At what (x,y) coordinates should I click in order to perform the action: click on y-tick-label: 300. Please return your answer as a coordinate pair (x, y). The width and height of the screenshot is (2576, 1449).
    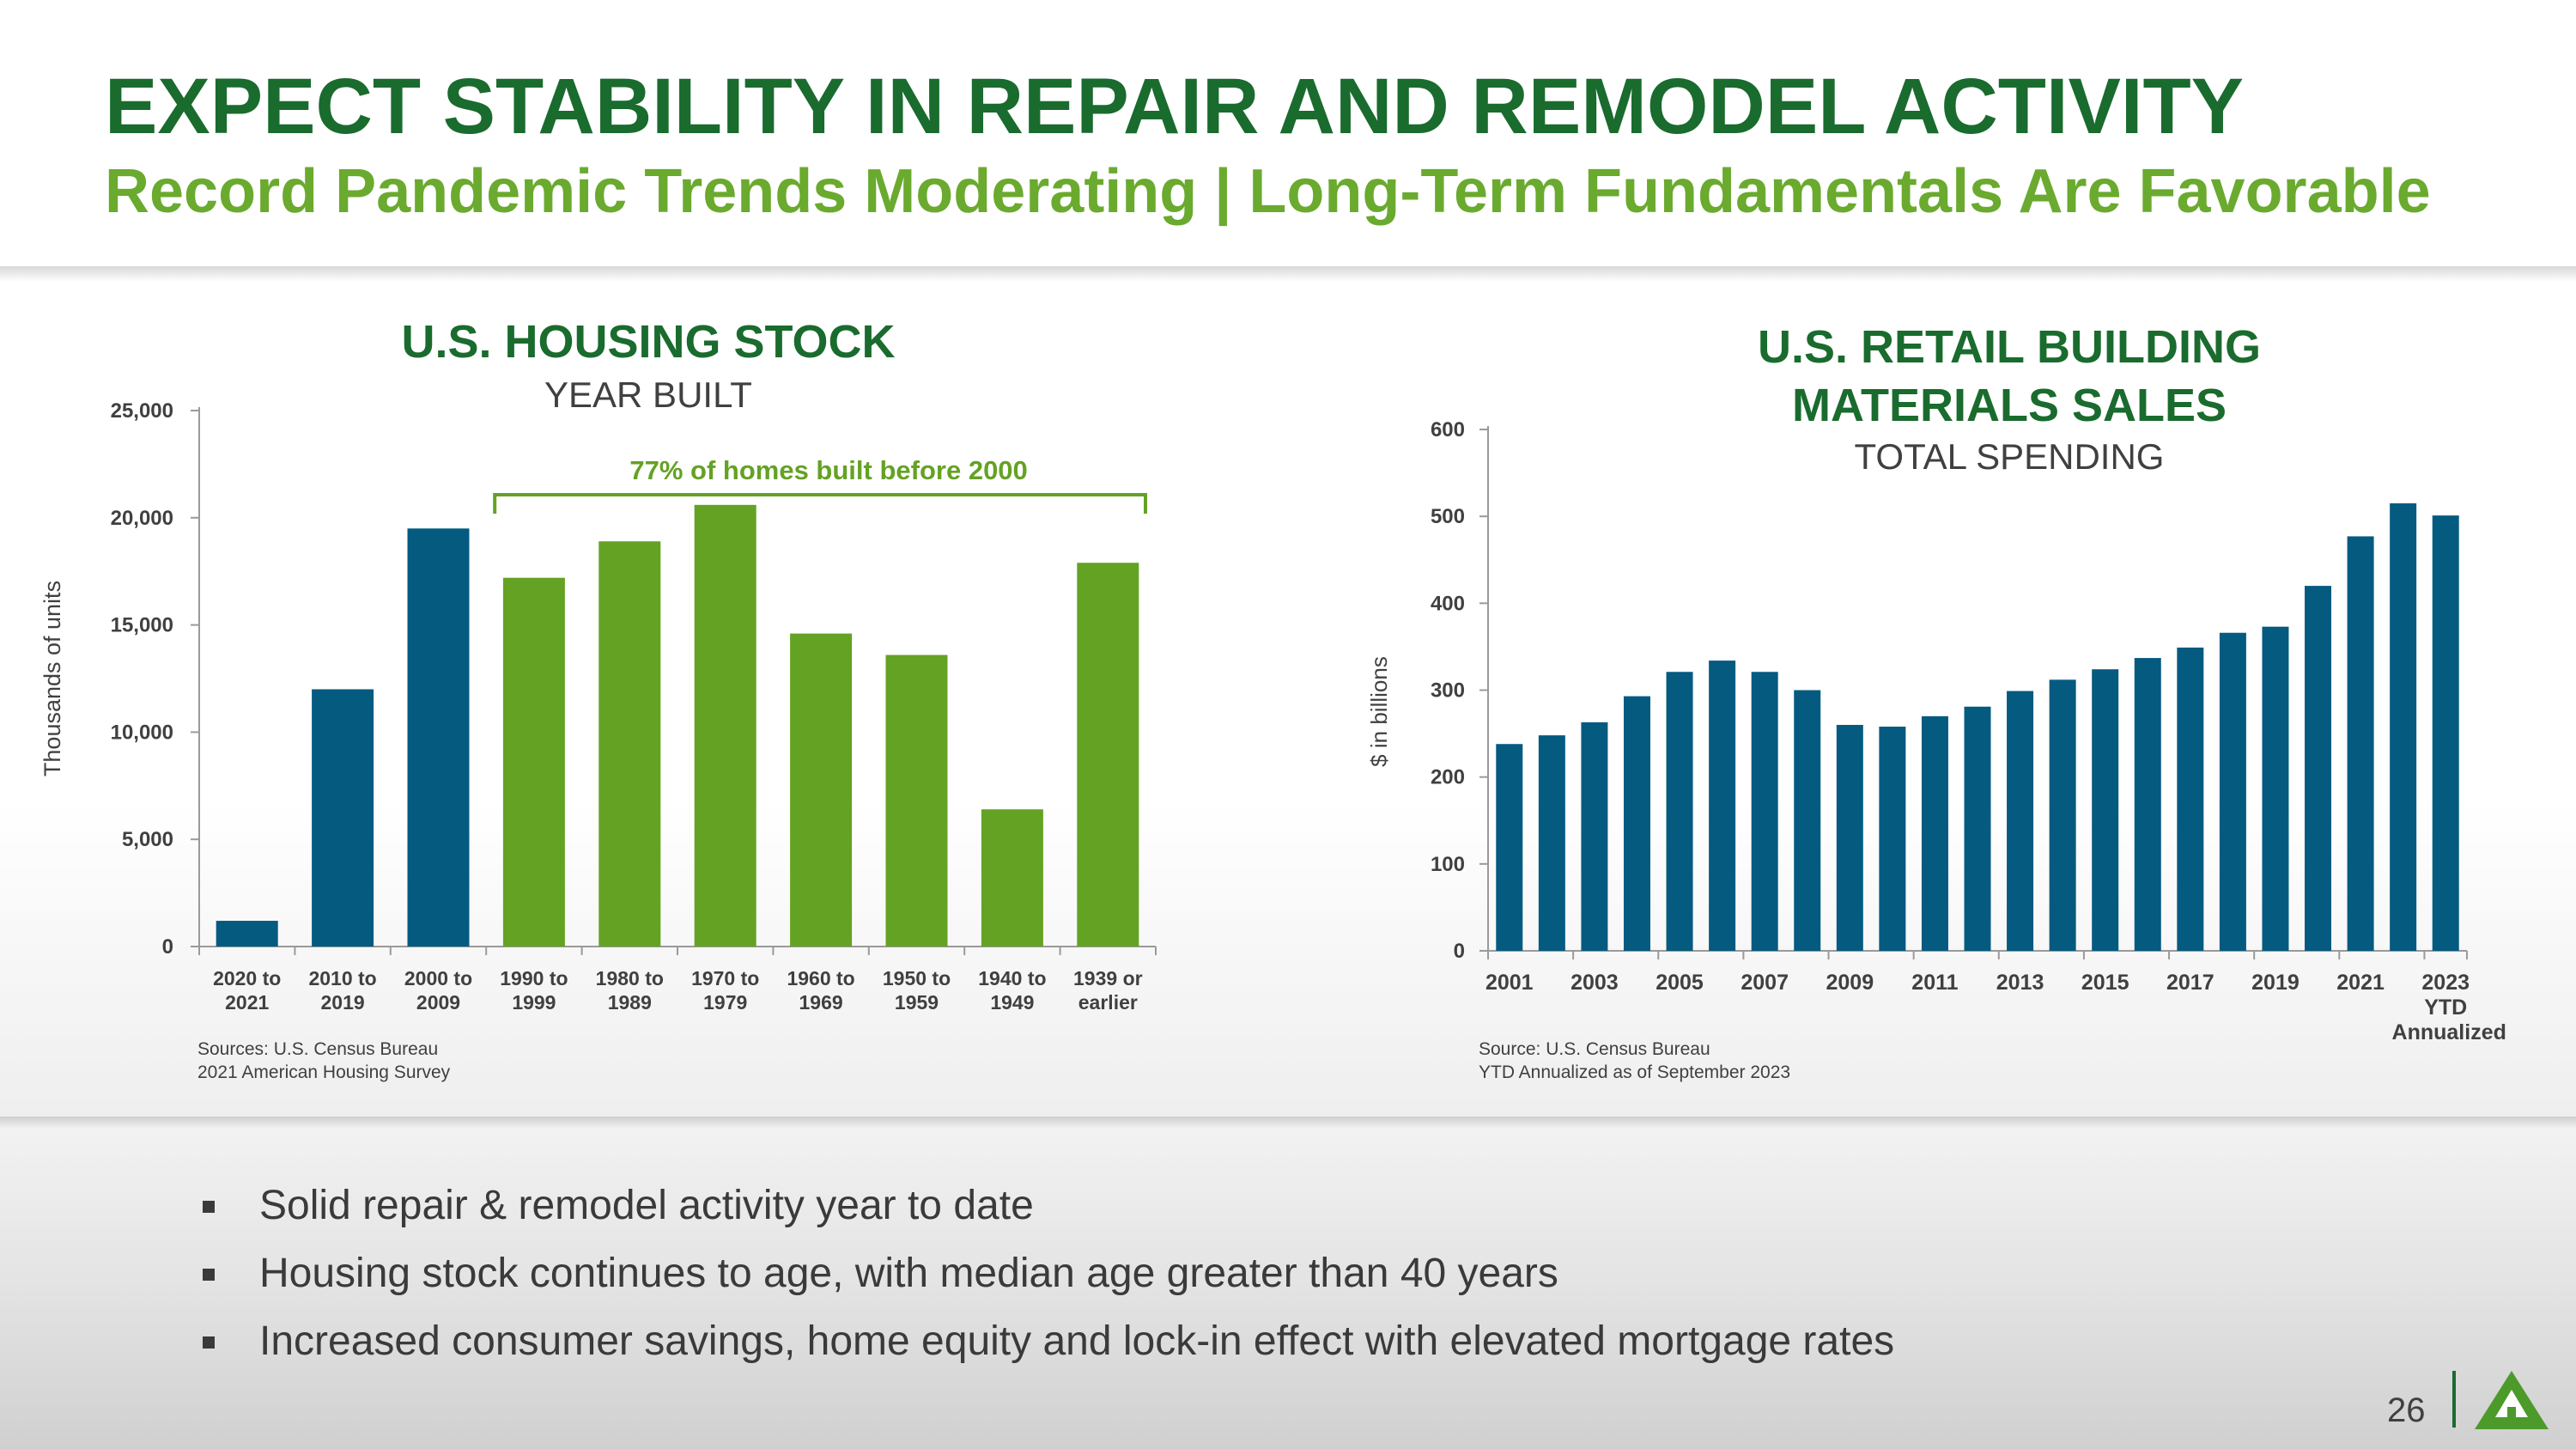
    Looking at the image, I should click on (1448, 691).